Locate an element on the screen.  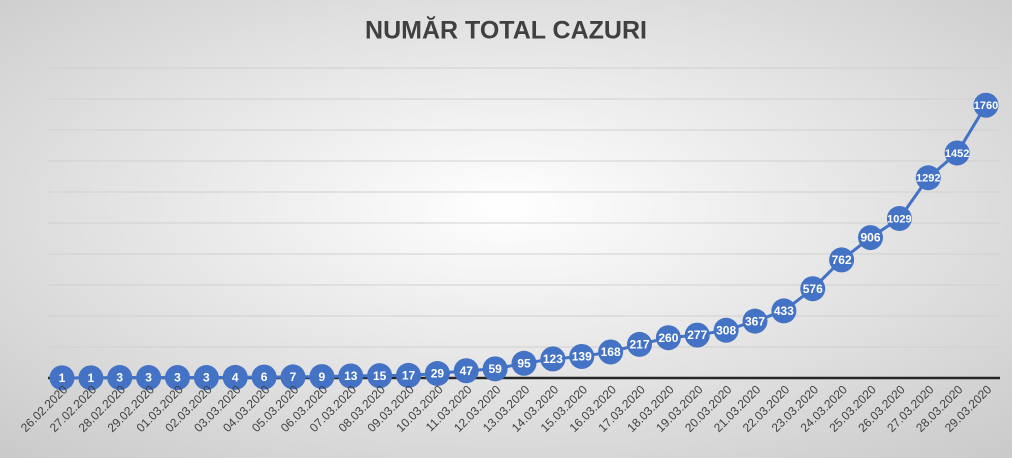
data-label: 15 is located at coordinates (380, 376).